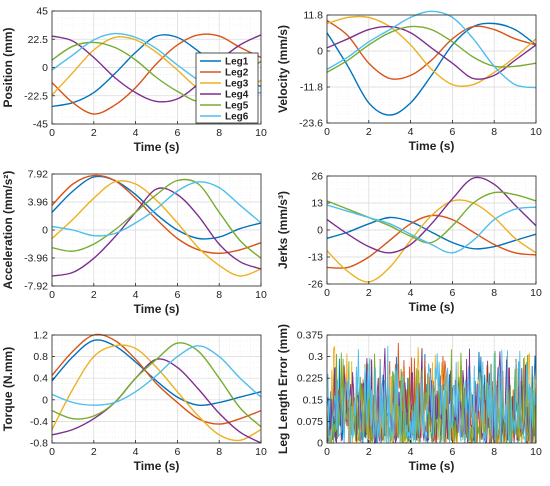  What do you see at coordinates (237, 73) in the screenshot?
I see `legend-label: Leg2` at bounding box center [237, 73].